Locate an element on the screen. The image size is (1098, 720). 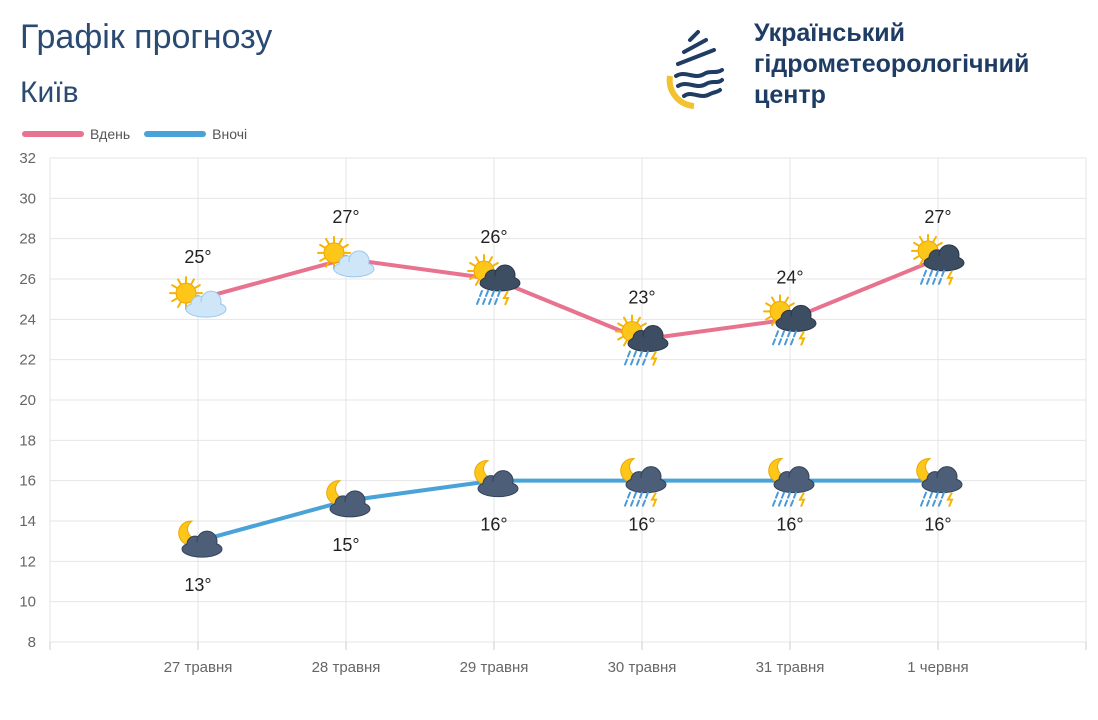
x-tick-label: 27 травня is located at coordinates (198, 667).